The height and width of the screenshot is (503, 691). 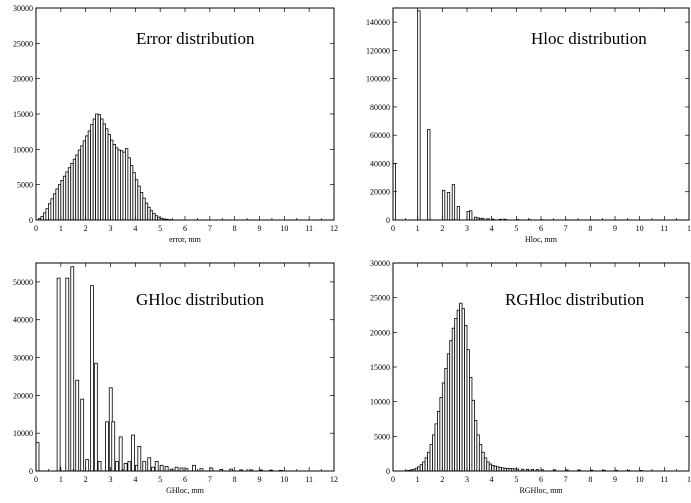 What do you see at coordinates (380, 107) in the screenshot?
I see `y-tick-label: 80000` at bounding box center [380, 107].